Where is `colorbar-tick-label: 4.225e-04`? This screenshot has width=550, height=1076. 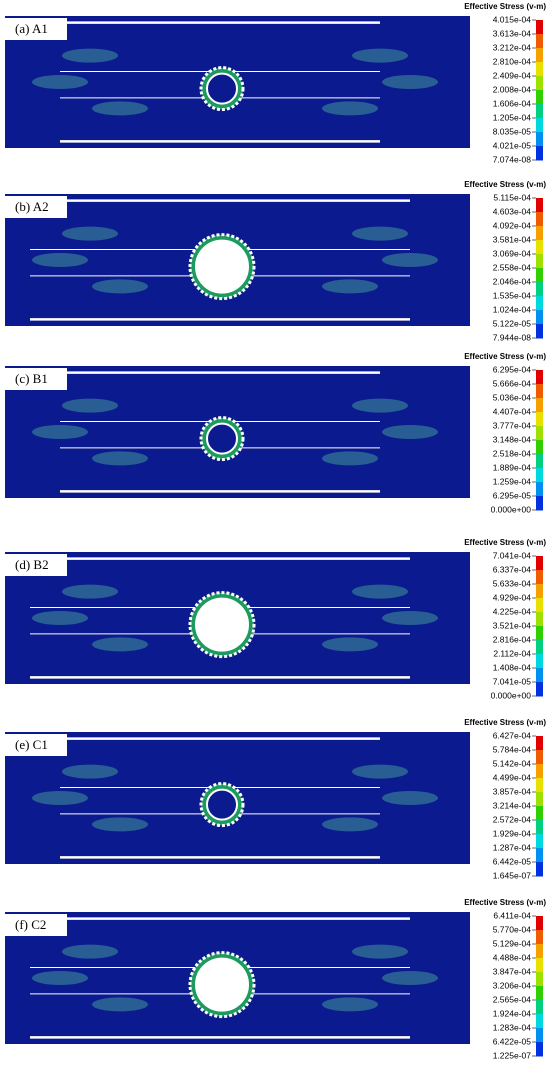
colorbar-tick-label: 4.225e-04 is located at coordinates (512, 611).